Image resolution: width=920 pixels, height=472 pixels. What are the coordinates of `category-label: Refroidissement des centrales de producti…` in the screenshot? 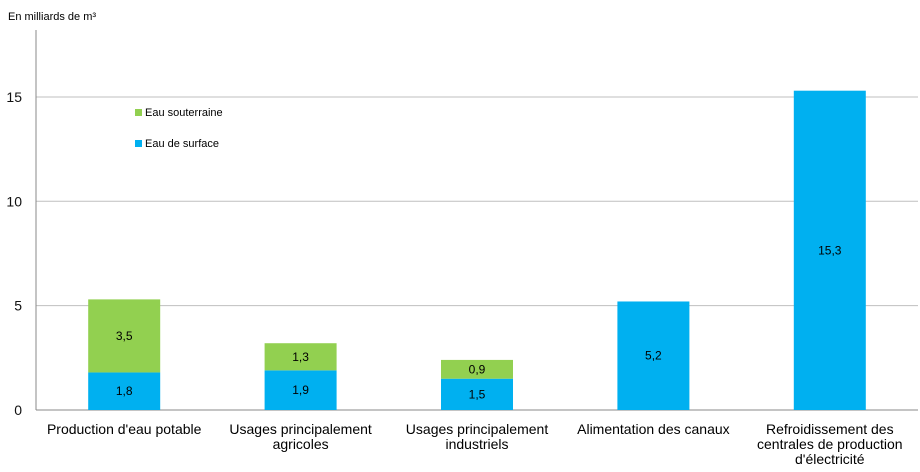 It's located at (830, 444).